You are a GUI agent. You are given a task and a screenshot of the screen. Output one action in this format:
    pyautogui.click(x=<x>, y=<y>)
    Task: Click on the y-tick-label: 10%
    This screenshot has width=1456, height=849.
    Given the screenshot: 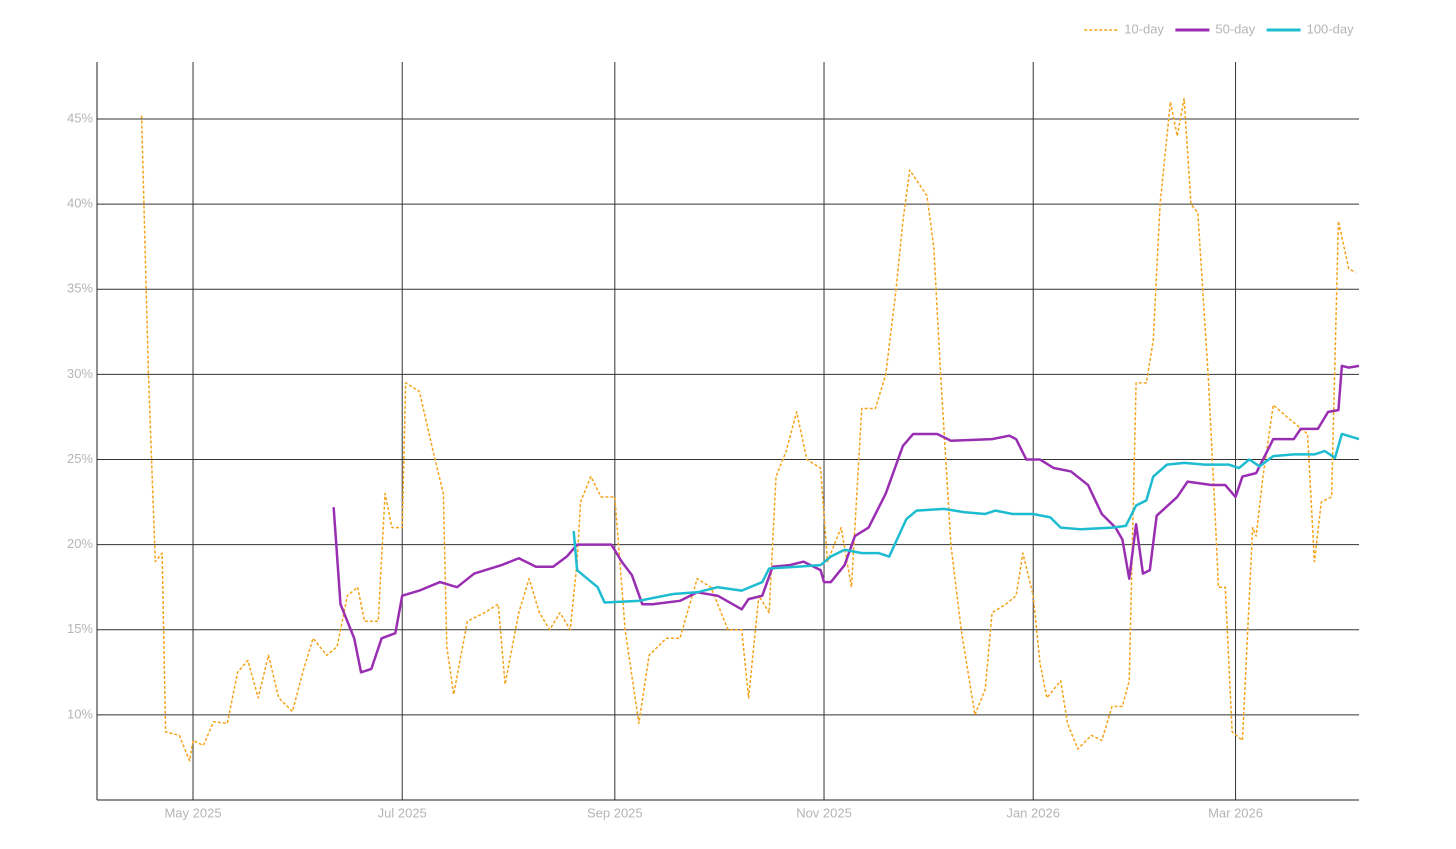 What is the action you would take?
    pyautogui.click(x=80, y=713)
    